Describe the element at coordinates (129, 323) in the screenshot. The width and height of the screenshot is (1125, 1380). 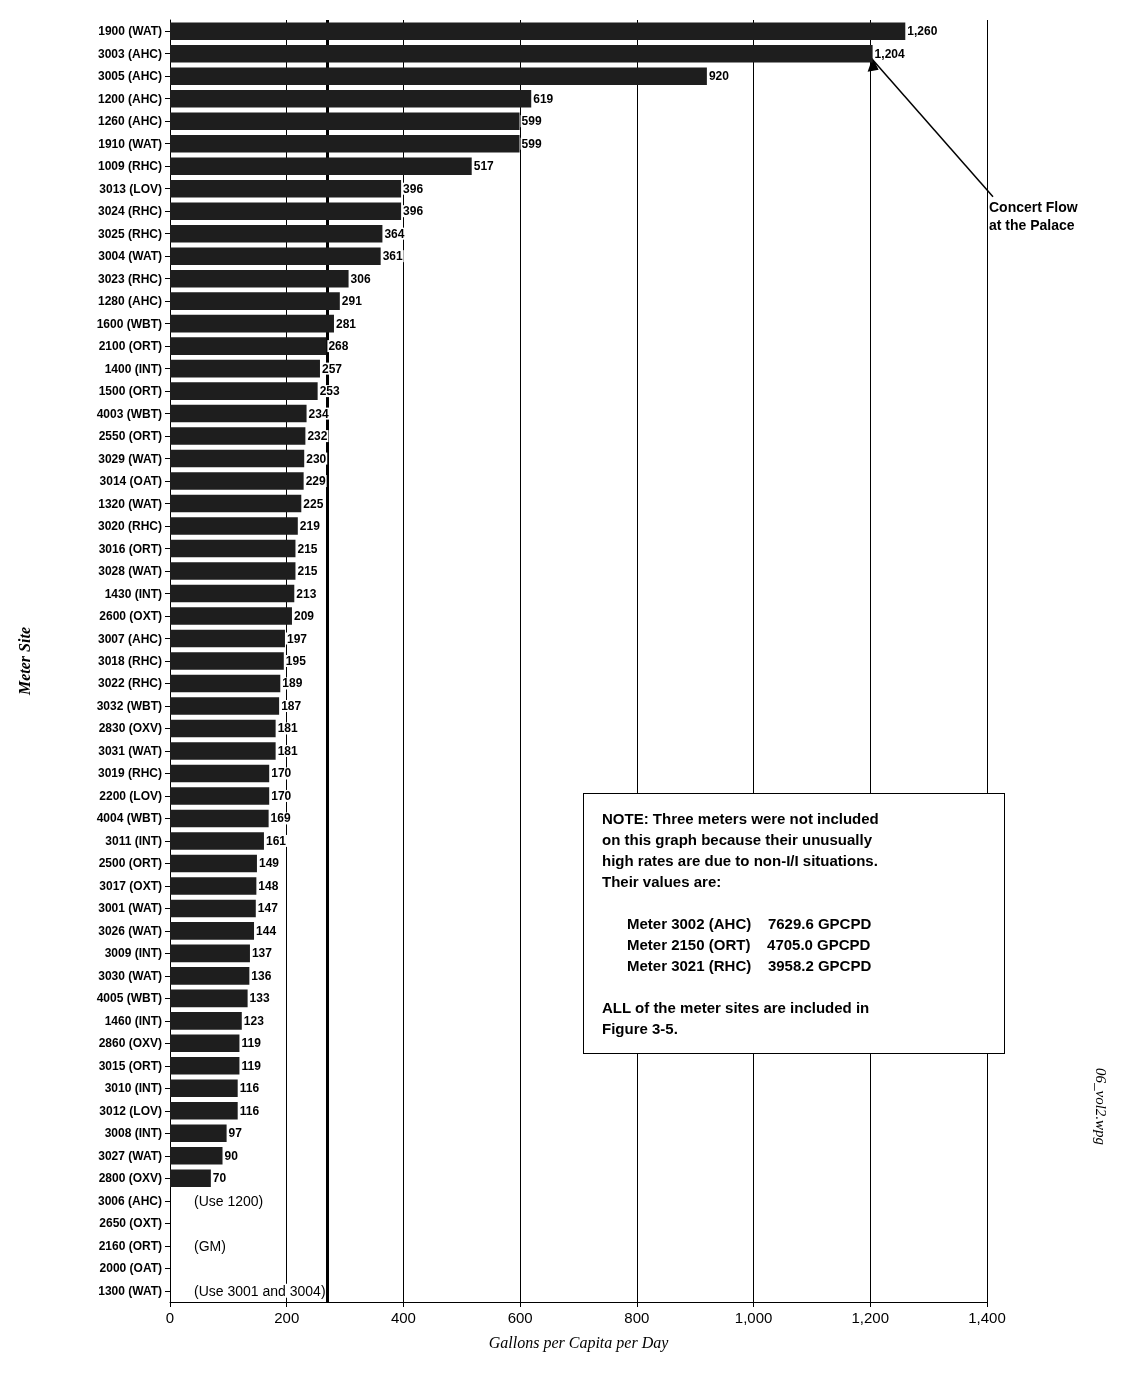
I see `y-tick-label: 1600 (WBT)` at that location.